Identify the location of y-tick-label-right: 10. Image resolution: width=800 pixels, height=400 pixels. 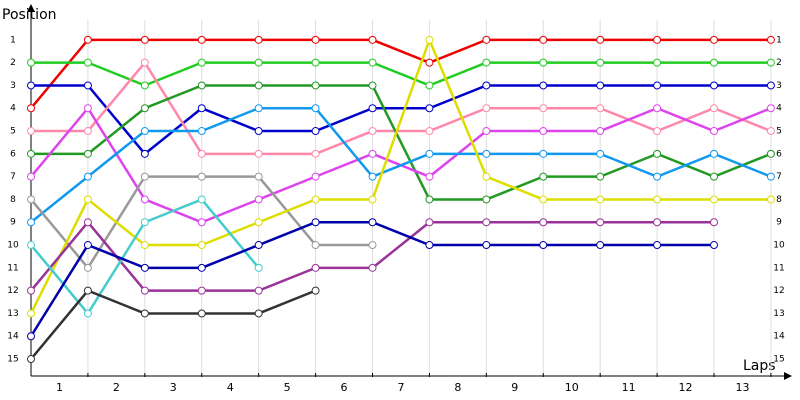
(779, 246).